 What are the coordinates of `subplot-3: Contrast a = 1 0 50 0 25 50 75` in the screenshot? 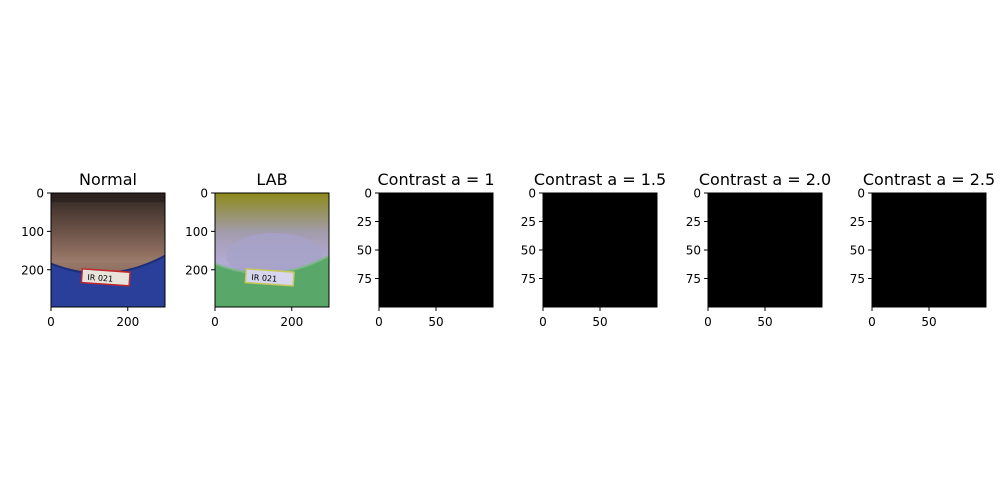 It's located at (426, 249).